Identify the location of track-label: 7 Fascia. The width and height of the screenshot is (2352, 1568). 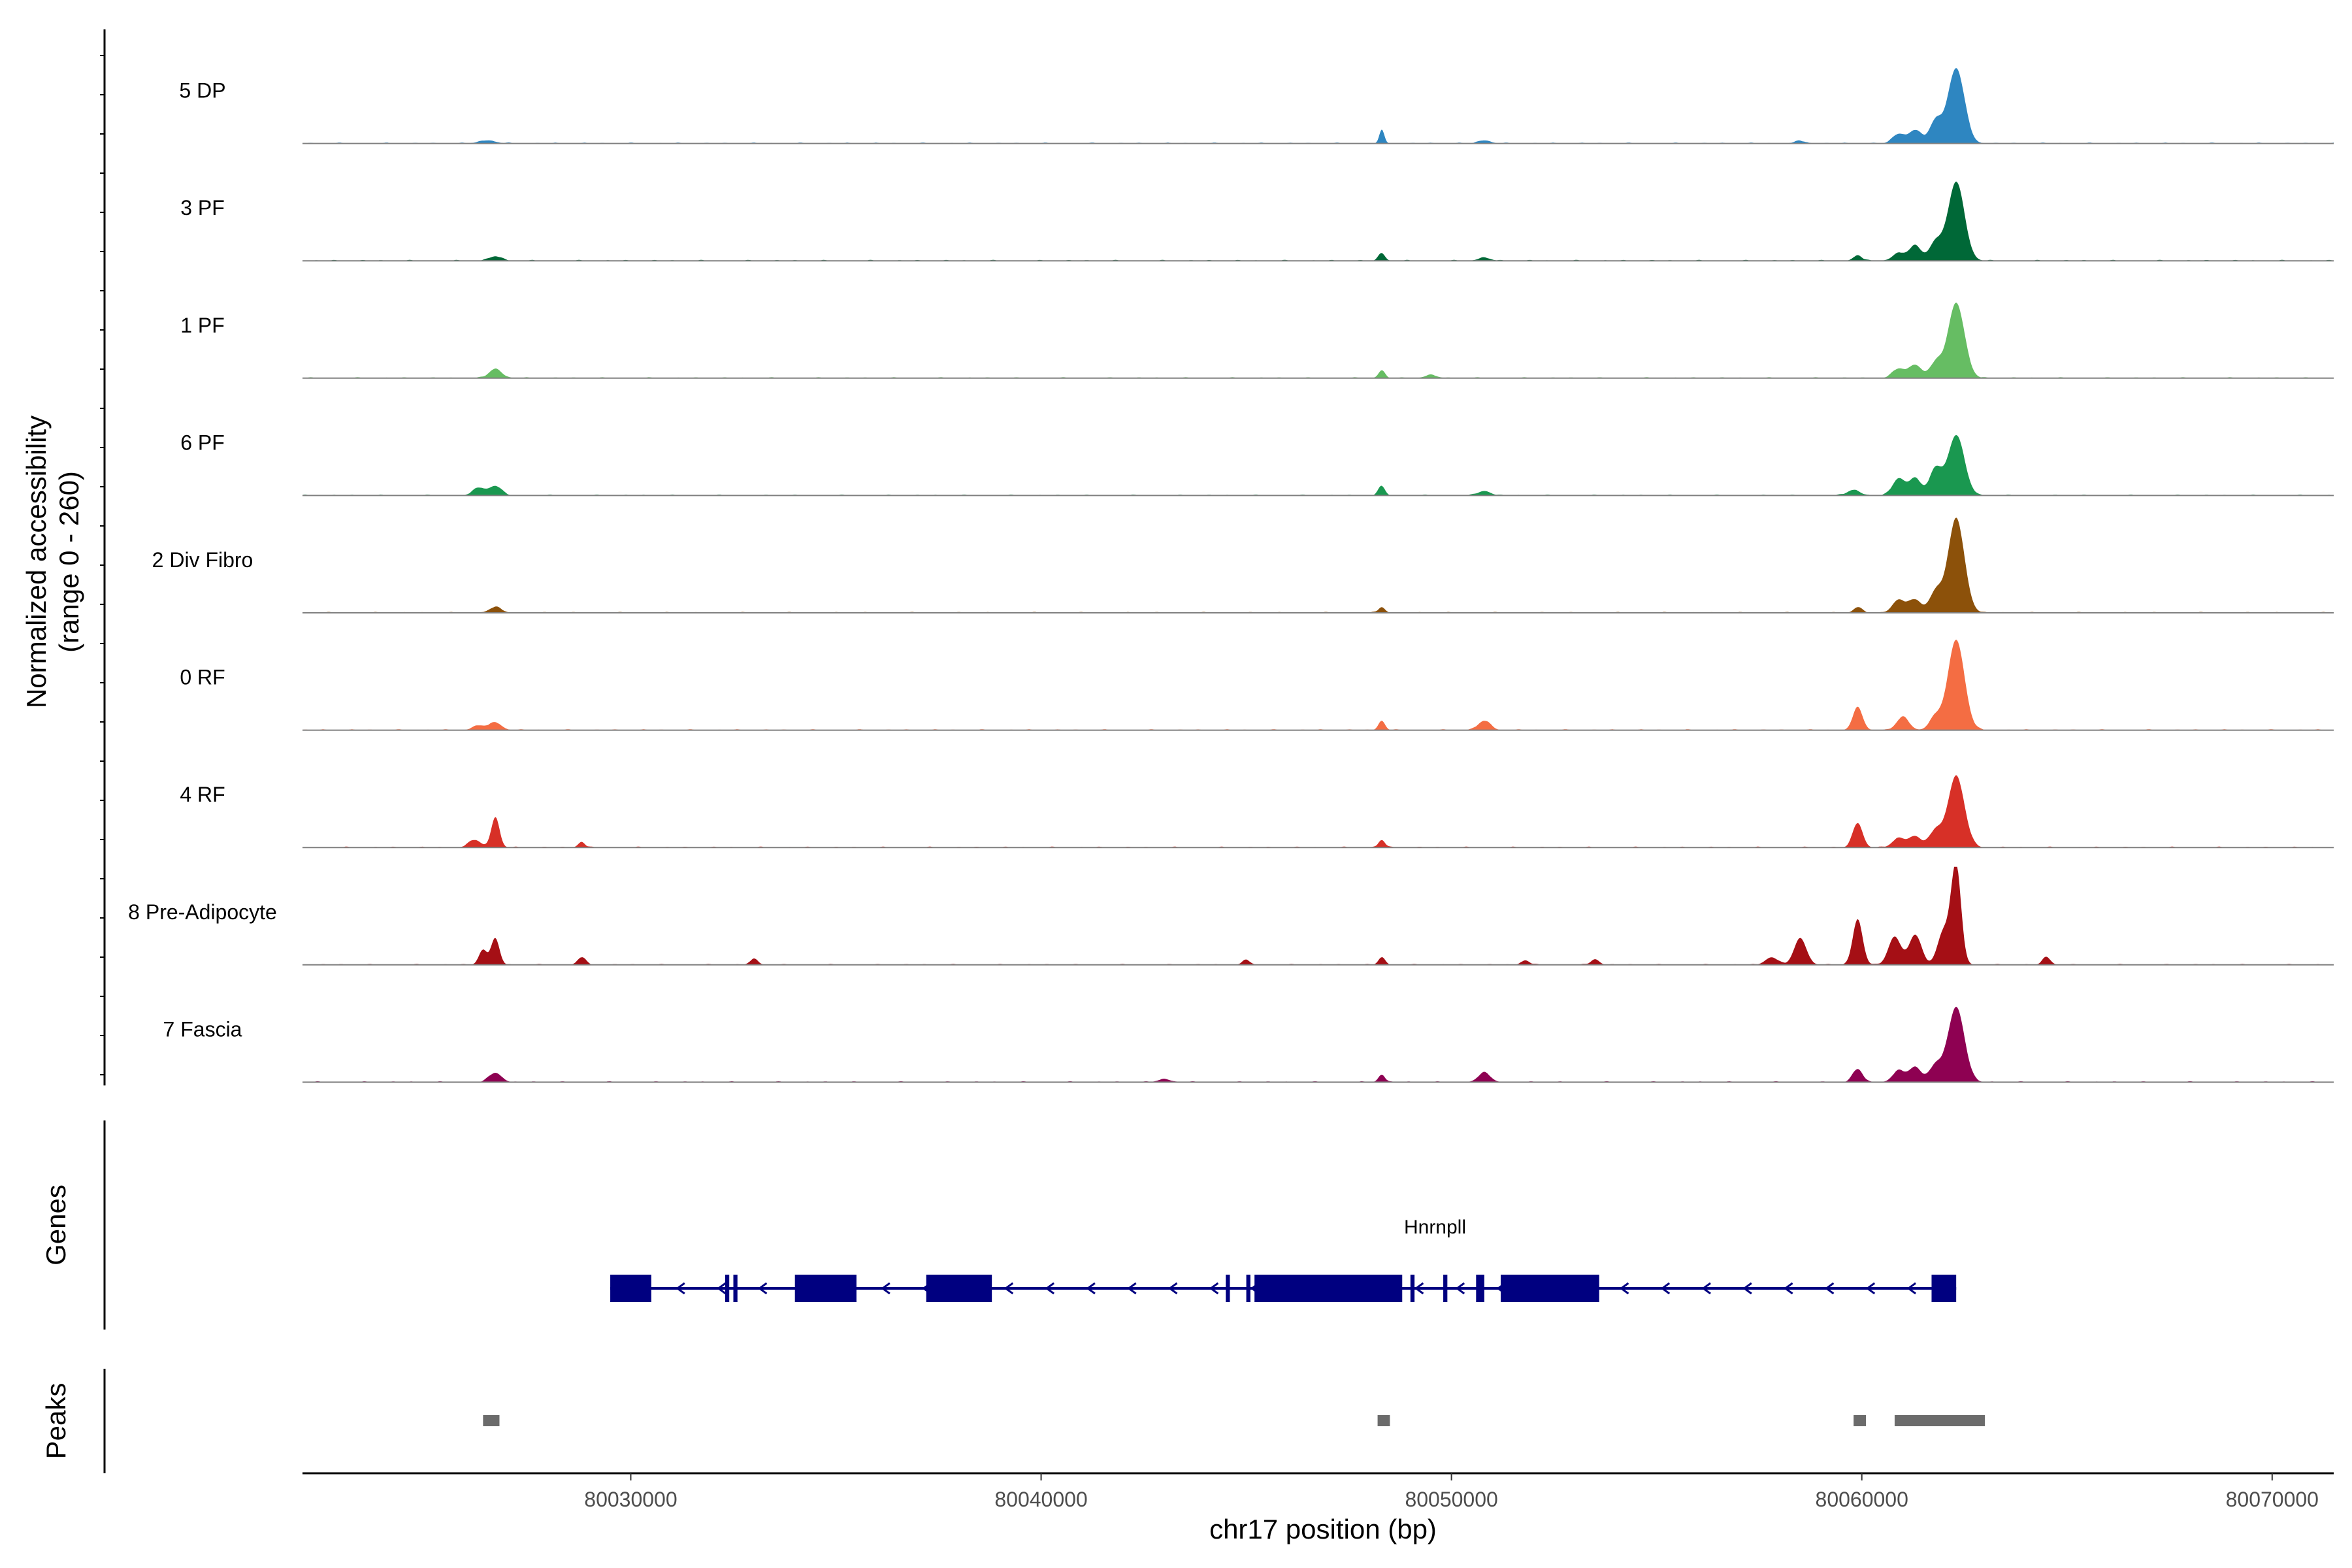
(202, 1029).